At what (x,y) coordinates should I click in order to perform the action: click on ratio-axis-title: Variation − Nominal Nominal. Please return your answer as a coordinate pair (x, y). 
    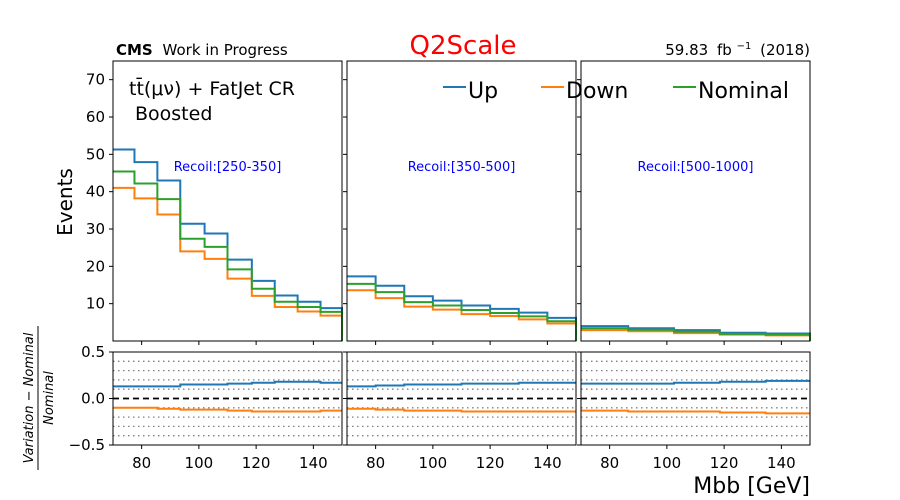
    Looking at the image, I should click on (39, 398).